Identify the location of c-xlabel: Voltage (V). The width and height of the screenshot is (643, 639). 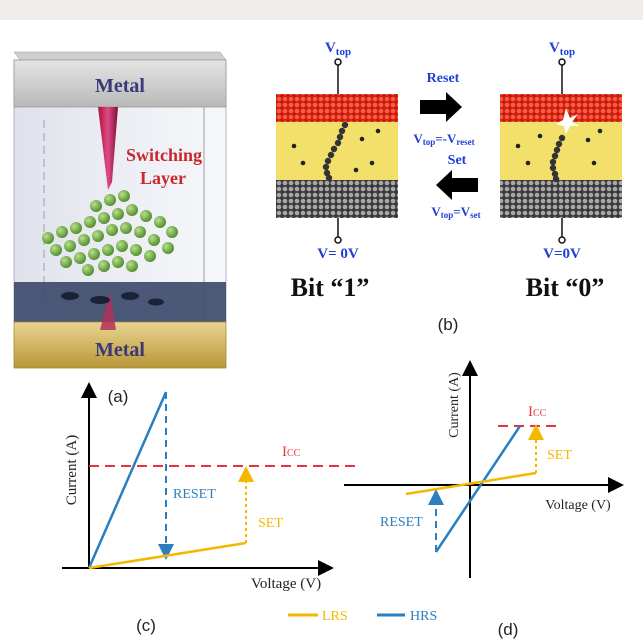
(286, 584).